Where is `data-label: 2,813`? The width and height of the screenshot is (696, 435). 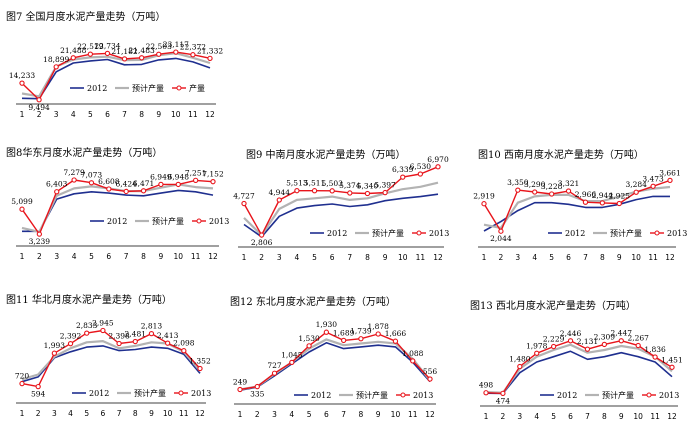 data-label: 2,813 is located at coordinates (152, 326).